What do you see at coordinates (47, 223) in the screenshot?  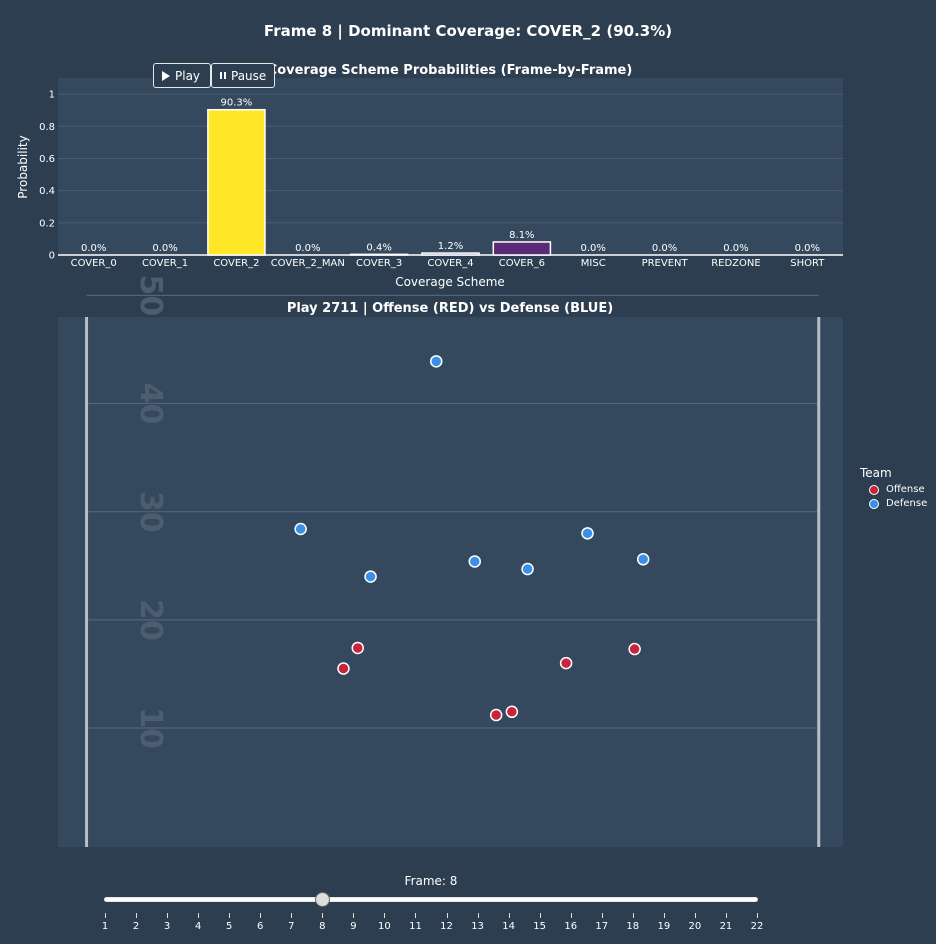 I see `y-tick-label: 0.2` at bounding box center [47, 223].